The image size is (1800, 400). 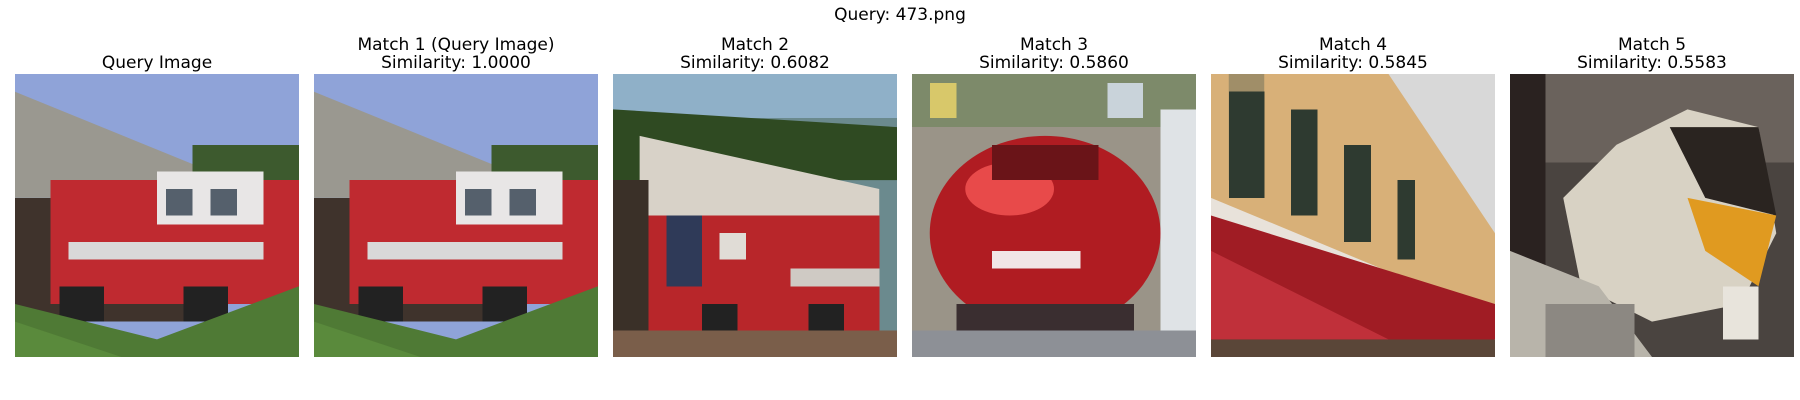 I want to click on panel-title-line2: Query Image, so click(x=157, y=63).